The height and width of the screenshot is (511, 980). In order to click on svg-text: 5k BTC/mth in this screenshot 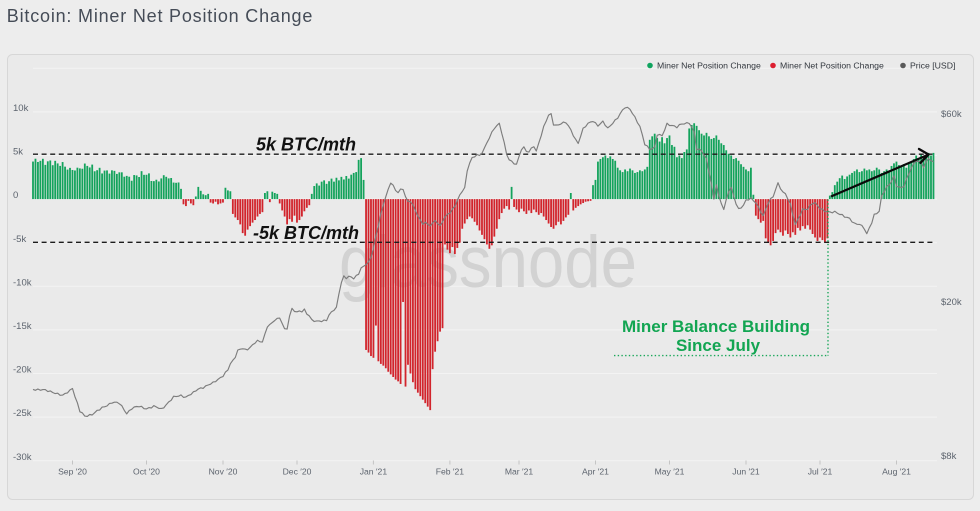, I will do `click(306, 145)`.